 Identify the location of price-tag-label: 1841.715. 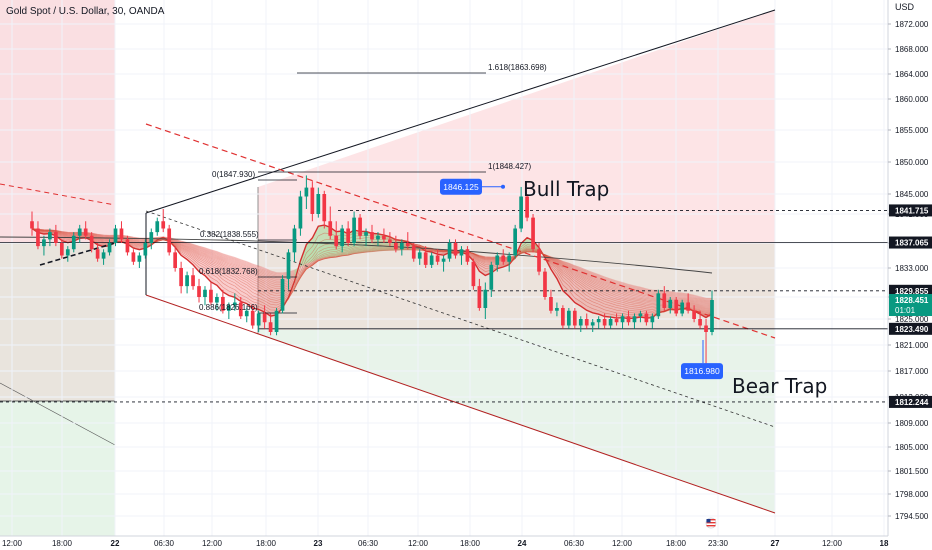
(912, 210).